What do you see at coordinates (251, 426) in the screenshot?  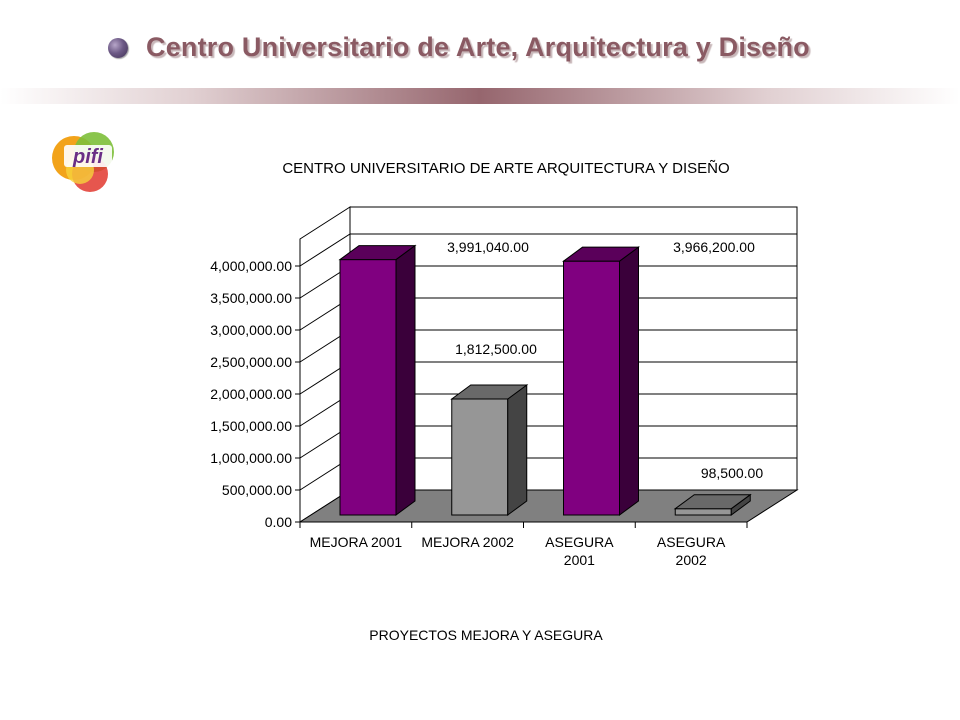 I see `y-tick-label: 1,500,000.00` at bounding box center [251, 426].